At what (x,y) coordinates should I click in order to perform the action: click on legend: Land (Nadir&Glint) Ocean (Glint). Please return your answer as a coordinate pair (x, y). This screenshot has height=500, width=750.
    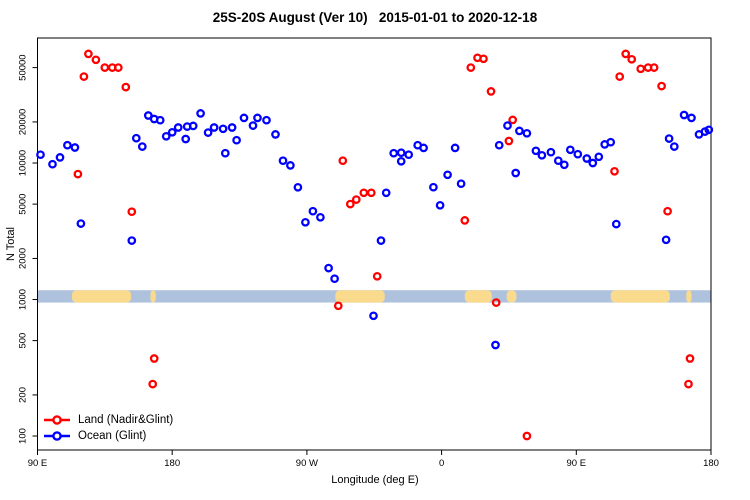
    Looking at the image, I should click on (107, 428).